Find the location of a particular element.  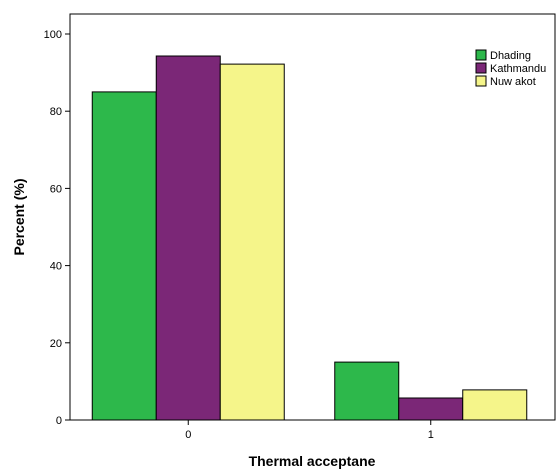

x-axis-title: Thermal acceptane is located at coordinates (312, 461).